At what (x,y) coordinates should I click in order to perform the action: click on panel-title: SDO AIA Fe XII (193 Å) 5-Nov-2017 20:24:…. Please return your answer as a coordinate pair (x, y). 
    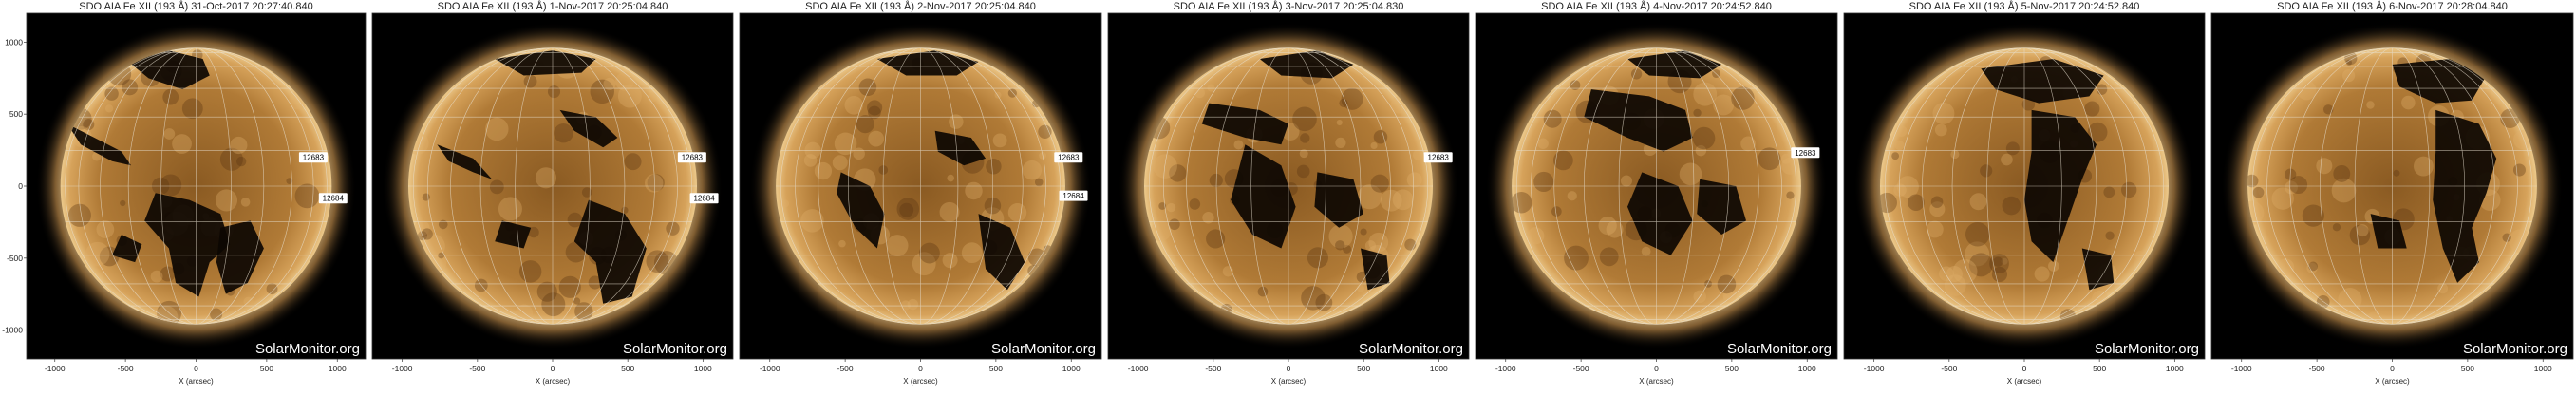
    Looking at the image, I should click on (2024, 6).